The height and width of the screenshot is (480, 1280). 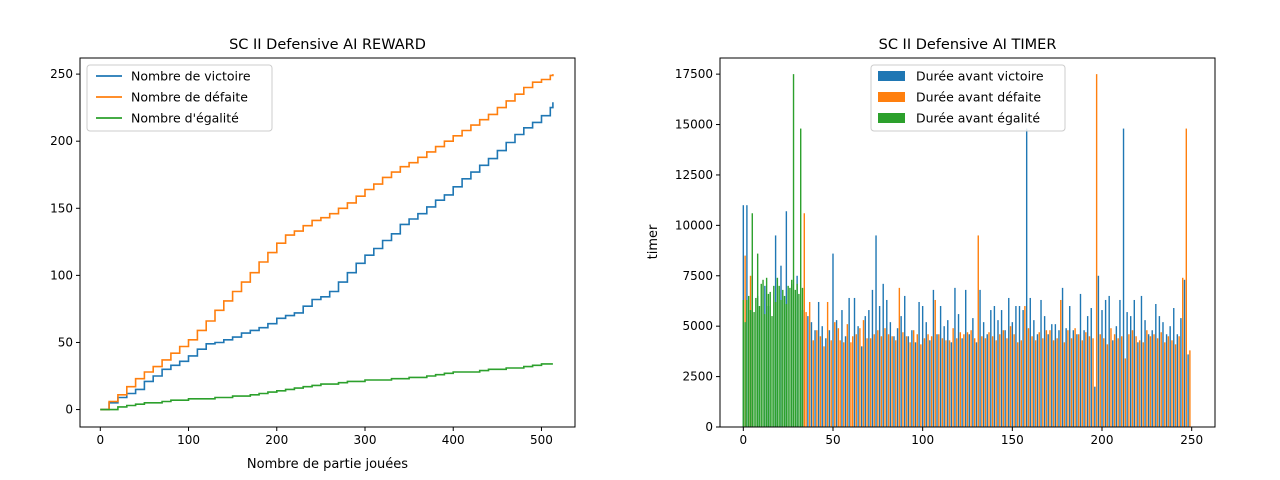 What do you see at coordinates (188, 440) in the screenshot?
I see `reward-x-tick-label: 100` at bounding box center [188, 440].